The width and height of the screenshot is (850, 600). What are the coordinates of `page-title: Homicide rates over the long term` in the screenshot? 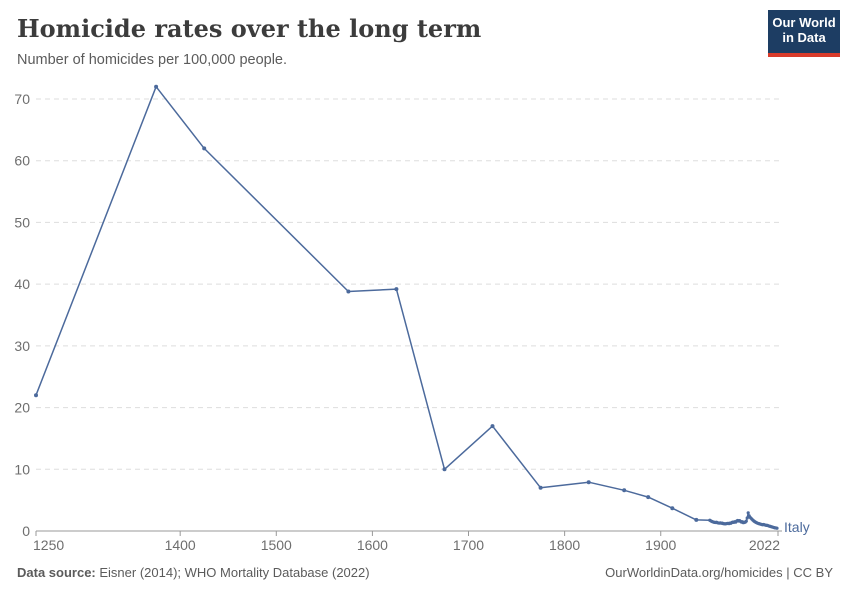 It's located at (249, 28).